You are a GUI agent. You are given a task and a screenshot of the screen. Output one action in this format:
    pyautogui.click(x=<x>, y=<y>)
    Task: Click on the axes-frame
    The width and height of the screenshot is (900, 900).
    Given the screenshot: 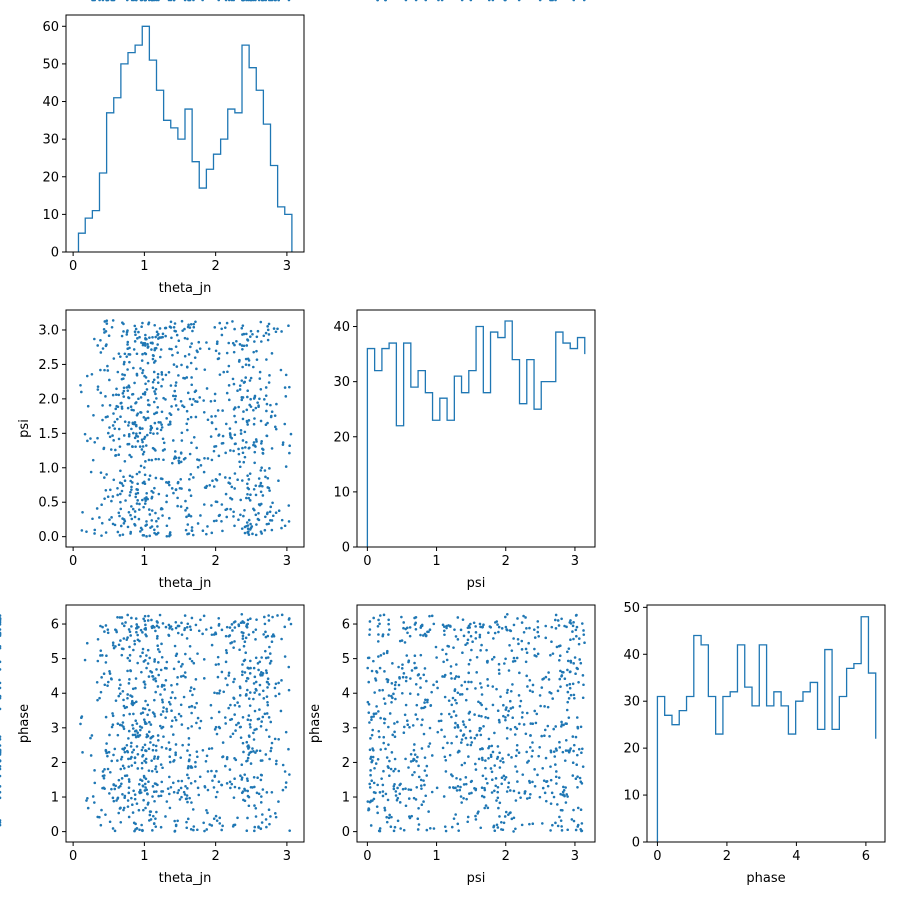 What is the action you would take?
    pyautogui.click(x=185, y=723)
    